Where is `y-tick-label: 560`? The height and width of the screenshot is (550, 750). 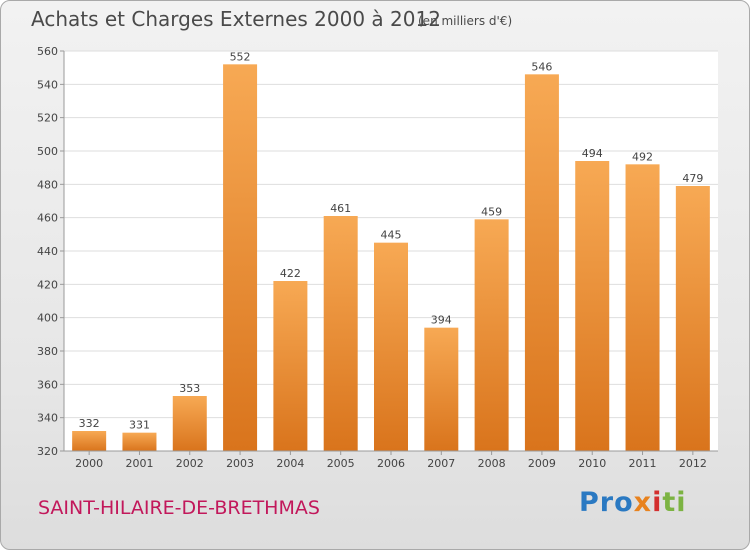
y-tick-label: 560 is located at coordinates (47, 51).